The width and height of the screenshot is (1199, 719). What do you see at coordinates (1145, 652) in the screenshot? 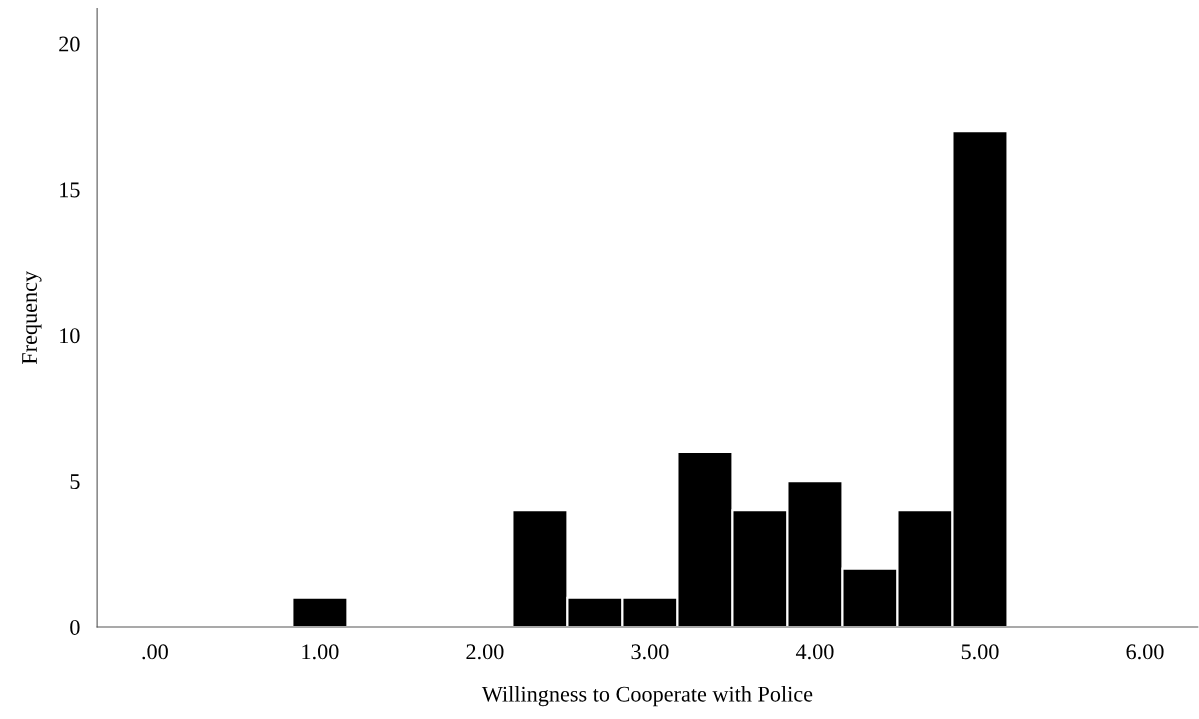
I see `x-tick-label: 6.00` at bounding box center [1145, 652].